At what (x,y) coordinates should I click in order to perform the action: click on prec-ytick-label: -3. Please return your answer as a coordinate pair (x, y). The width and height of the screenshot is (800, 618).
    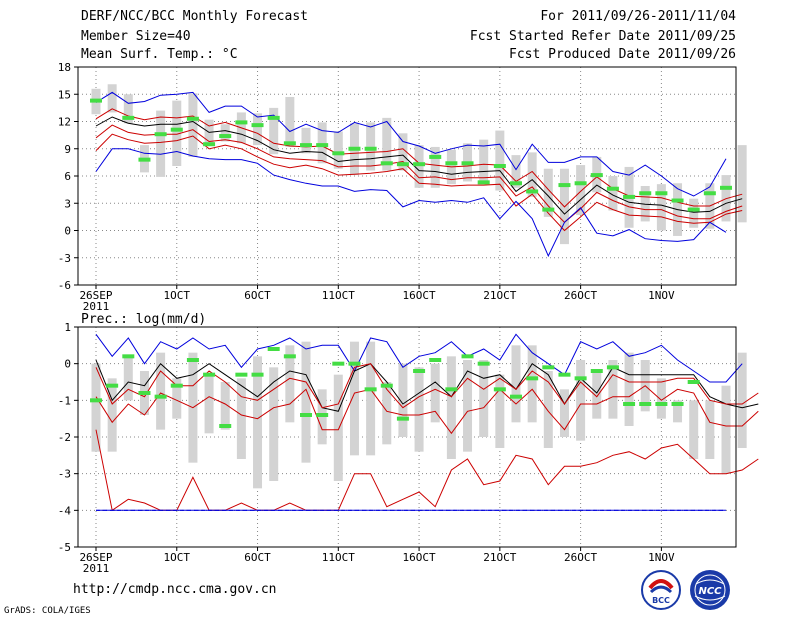
    Looking at the image, I should click on (64, 474).